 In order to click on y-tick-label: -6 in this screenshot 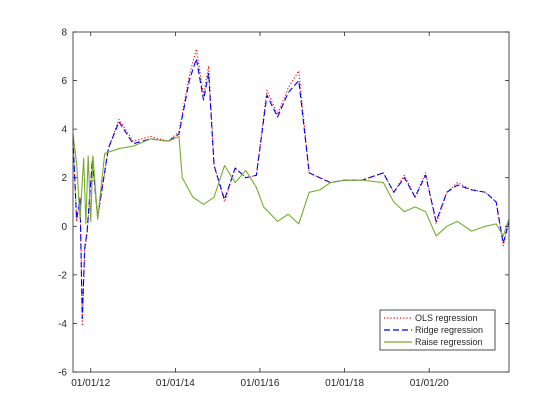, I will do `click(62, 373)`.